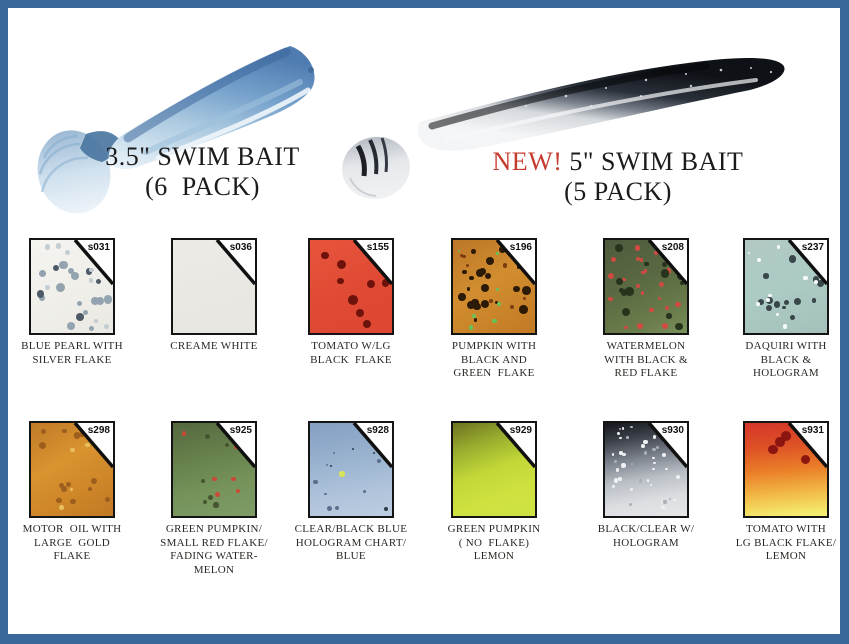 This screenshot has height=644, width=849. Describe the element at coordinates (377, 247) in the screenshot. I see `swatch-code: s155` at that location.